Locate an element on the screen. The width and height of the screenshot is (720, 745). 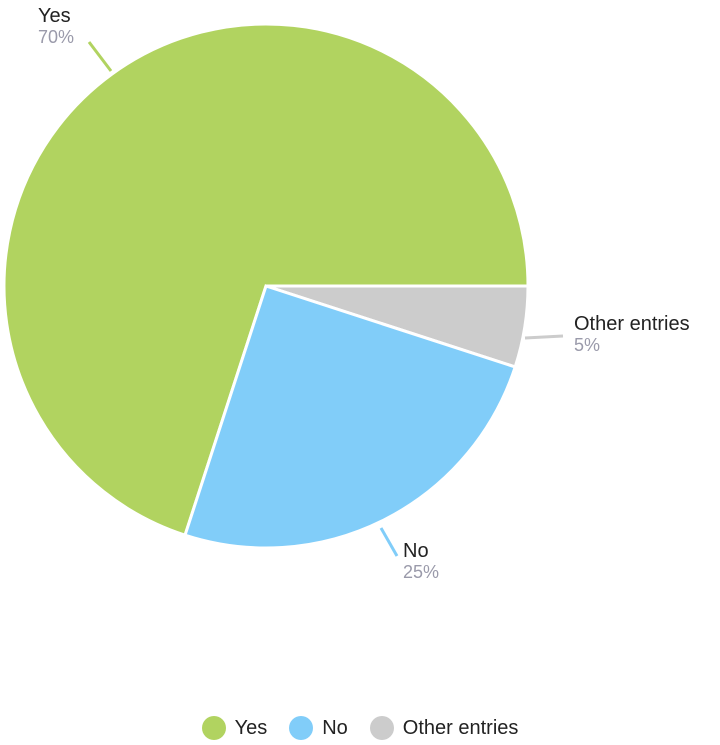
legend-swatch-yes is located at coordinates (213, 728).